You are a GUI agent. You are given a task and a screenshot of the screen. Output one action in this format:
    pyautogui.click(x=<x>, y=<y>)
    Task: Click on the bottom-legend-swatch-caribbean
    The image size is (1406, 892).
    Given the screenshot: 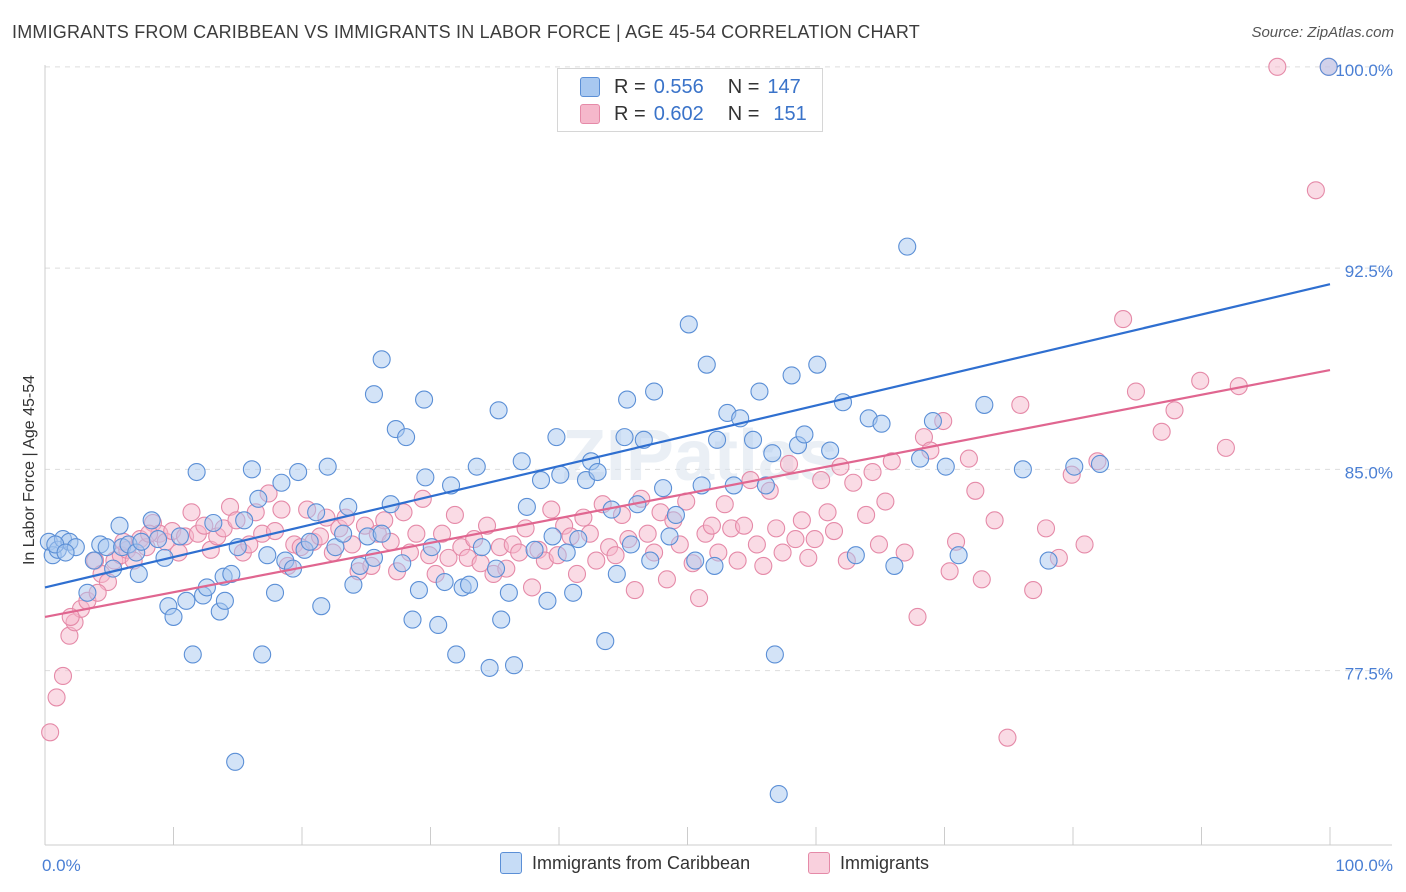 What is the action you would take?
    pyautogui.click(x=511, y=863)
    